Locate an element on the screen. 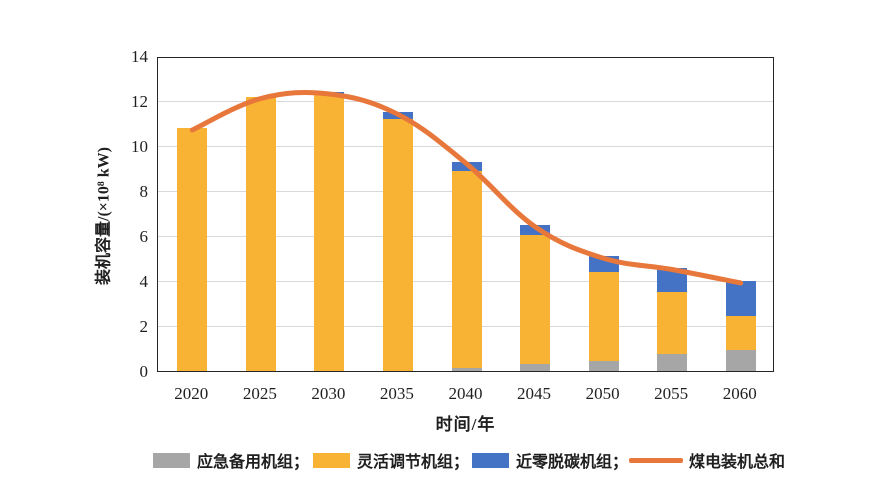 This screenshot has height=501, width=879. legend-label-total-coal-capacity: 煤电装机总和 is located at coordinates (737, 462).